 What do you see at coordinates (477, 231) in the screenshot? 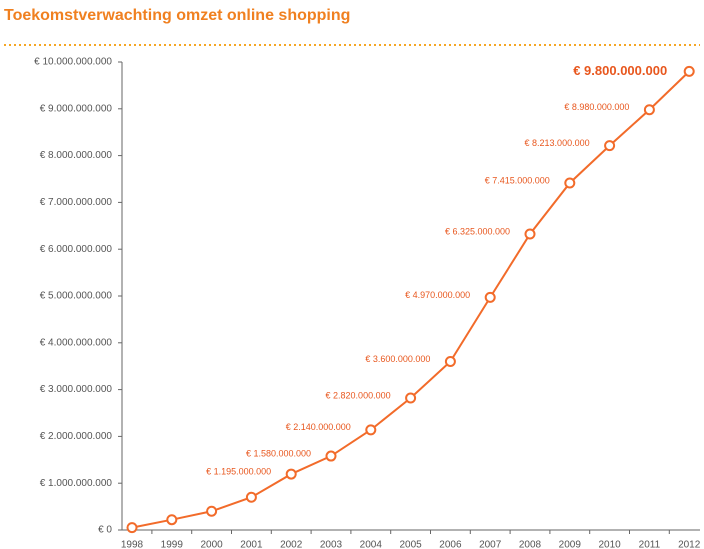
I see `value-label: € 6.325.000.000` at bounding box center [477, 231].